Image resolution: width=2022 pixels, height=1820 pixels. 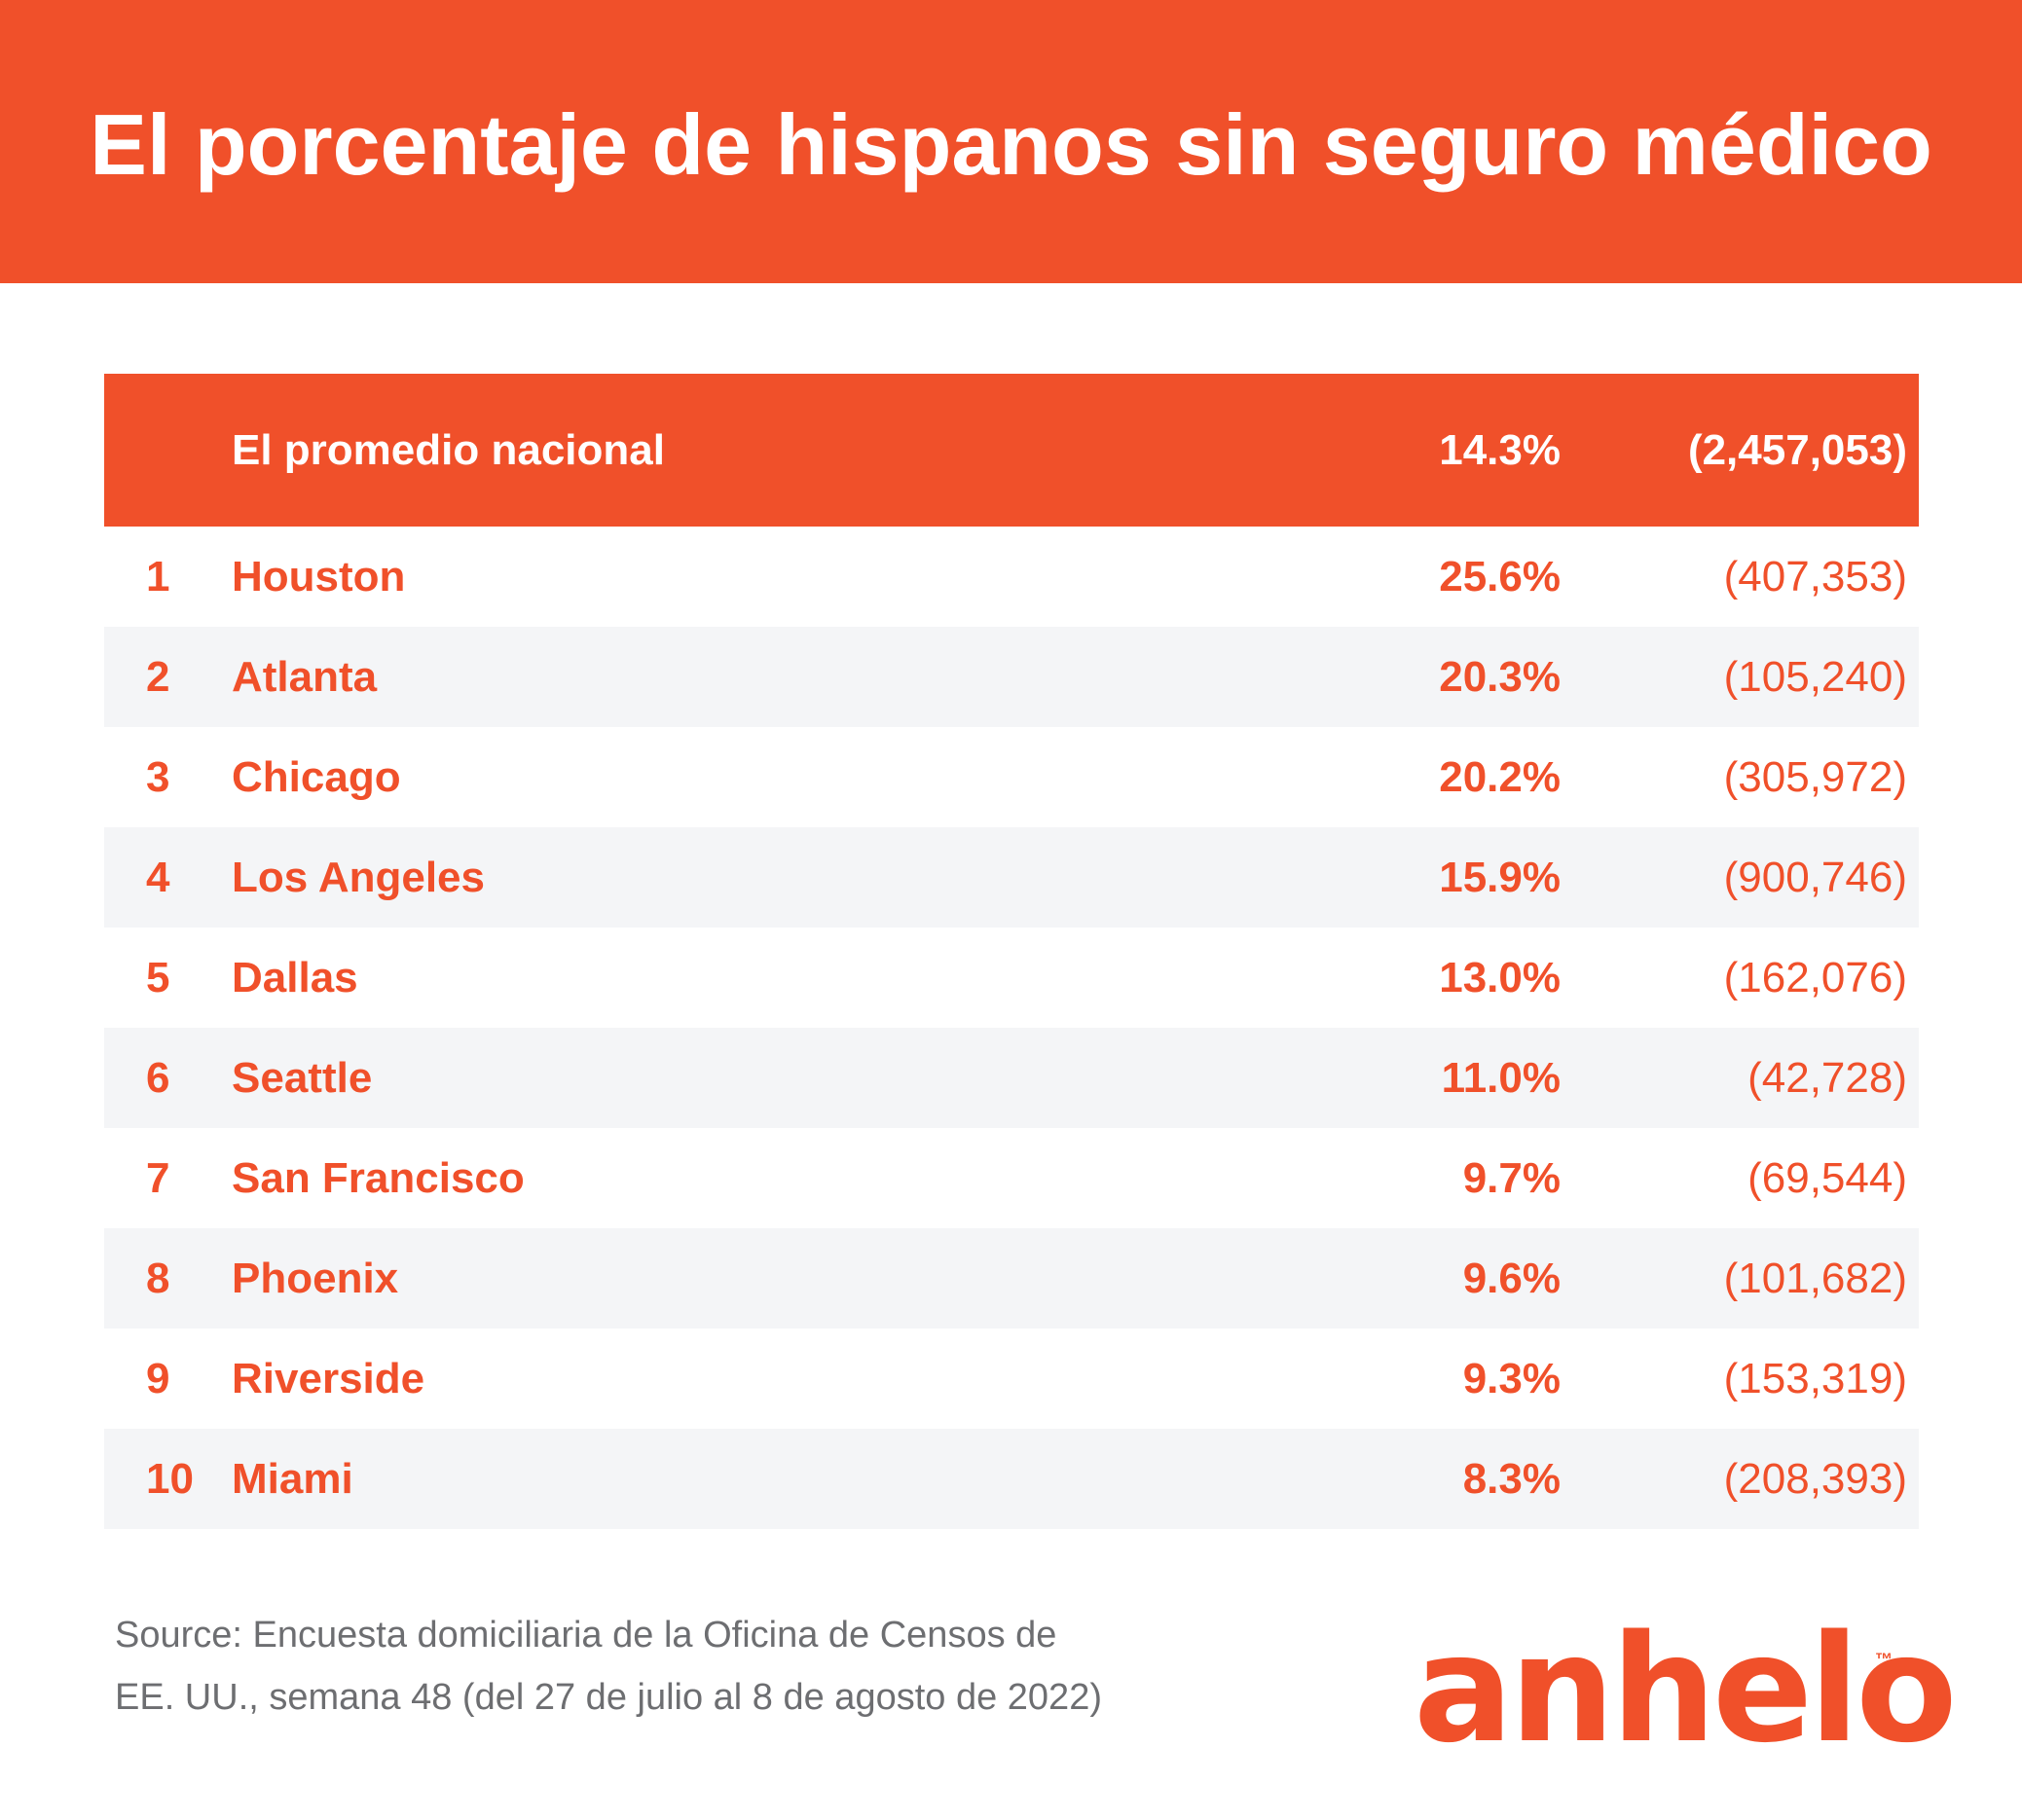 I want to click on count-cell: (42,728), so click(x=1827, y=1077).